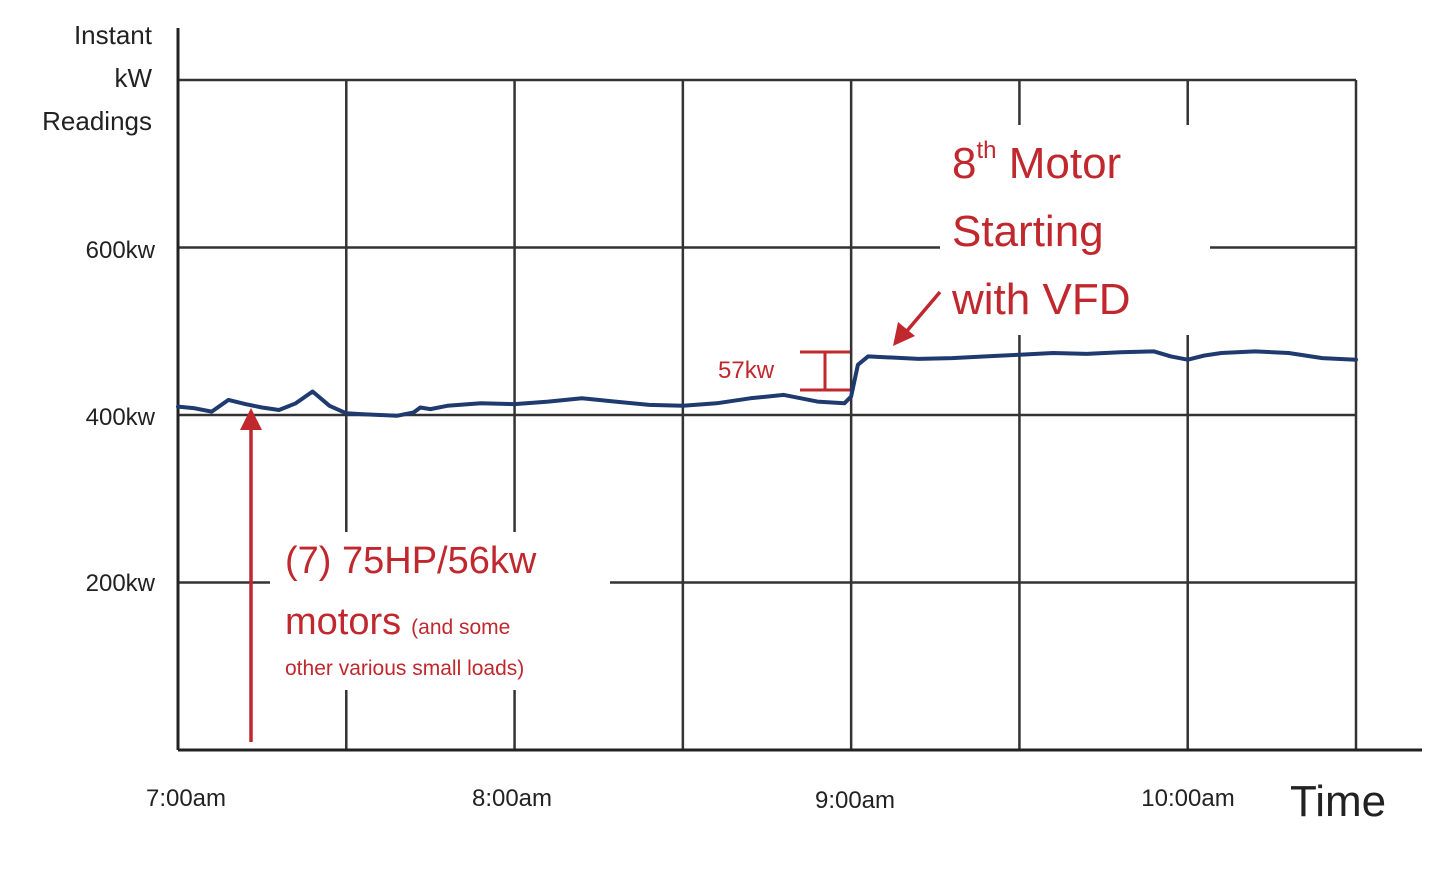 The width and height of the screenshot is (1440, 869). Describe the element at coordinates (121, 417) in the screenshot. I see `y-tick-label: 400kw` at that location.